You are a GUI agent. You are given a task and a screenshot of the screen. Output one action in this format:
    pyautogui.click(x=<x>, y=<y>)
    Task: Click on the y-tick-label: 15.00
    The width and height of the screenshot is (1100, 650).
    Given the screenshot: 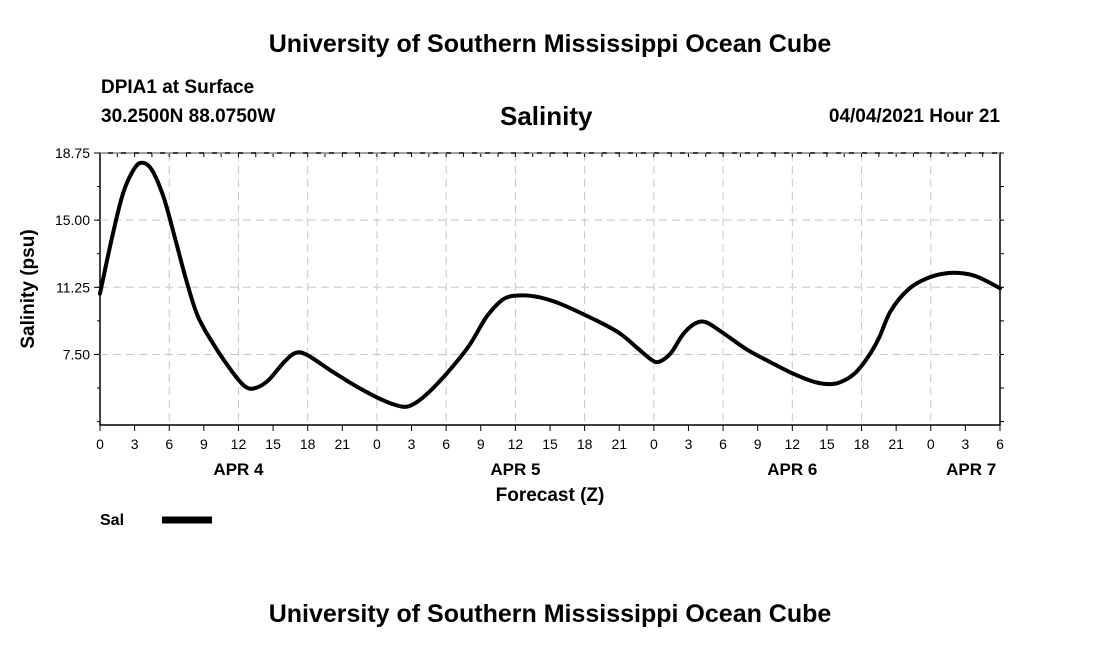 What is the action you would take?
    pyautogui.click(x=72, y=220)
    